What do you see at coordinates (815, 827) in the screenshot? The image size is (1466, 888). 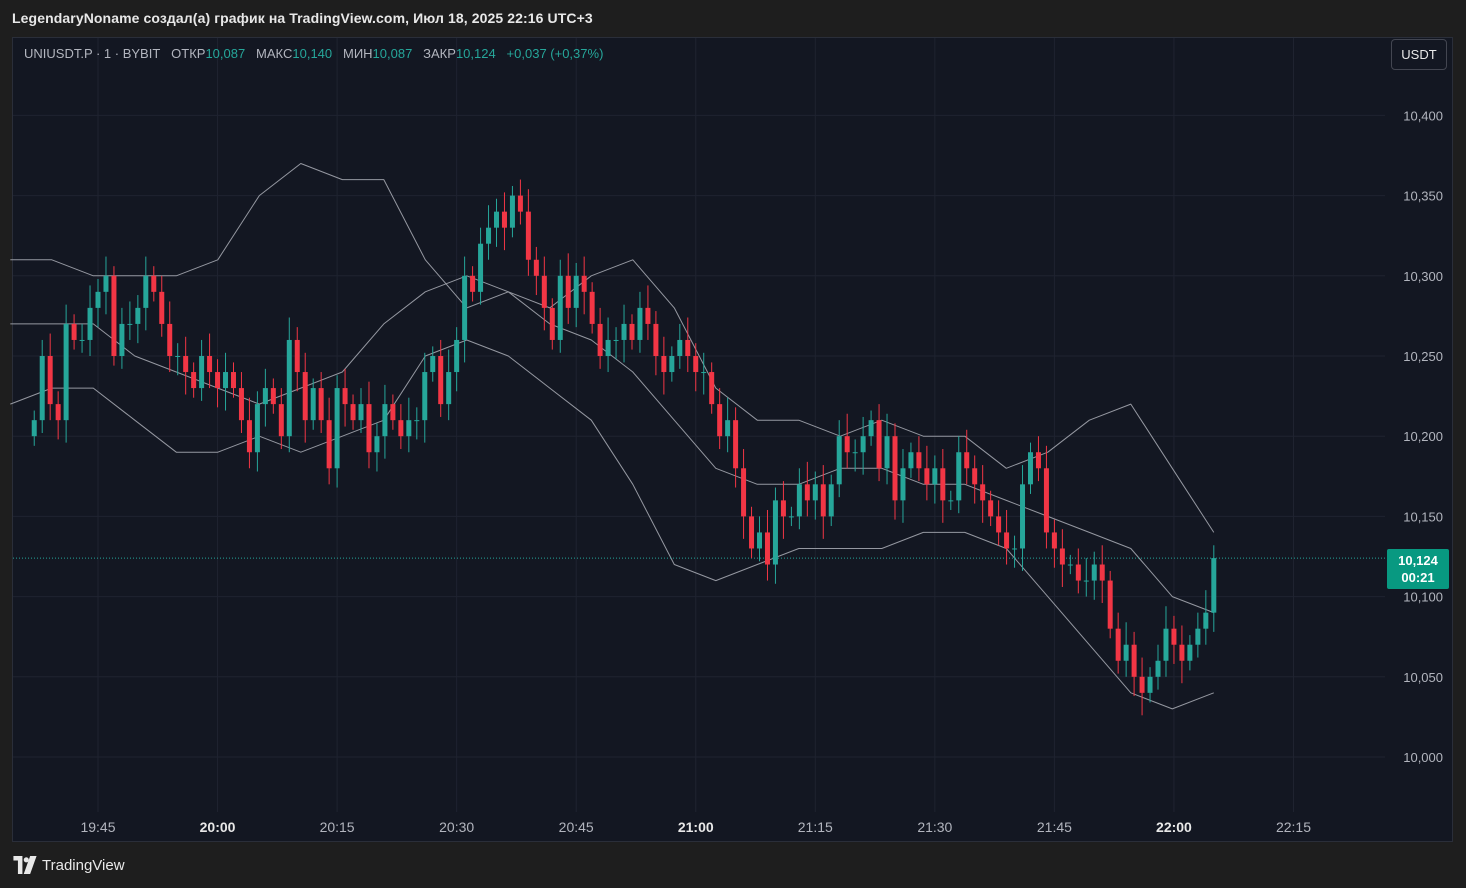 I see `x-tick-label: 21:15` at bounding box center [815, 827].